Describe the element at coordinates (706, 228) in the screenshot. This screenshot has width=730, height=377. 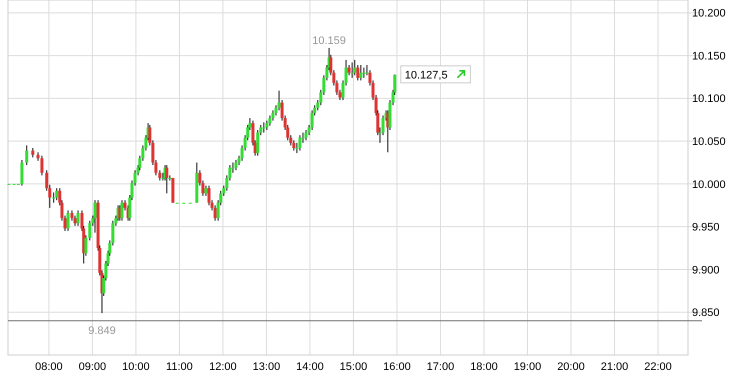
I see `y-tick-label: 9.950` at that location.